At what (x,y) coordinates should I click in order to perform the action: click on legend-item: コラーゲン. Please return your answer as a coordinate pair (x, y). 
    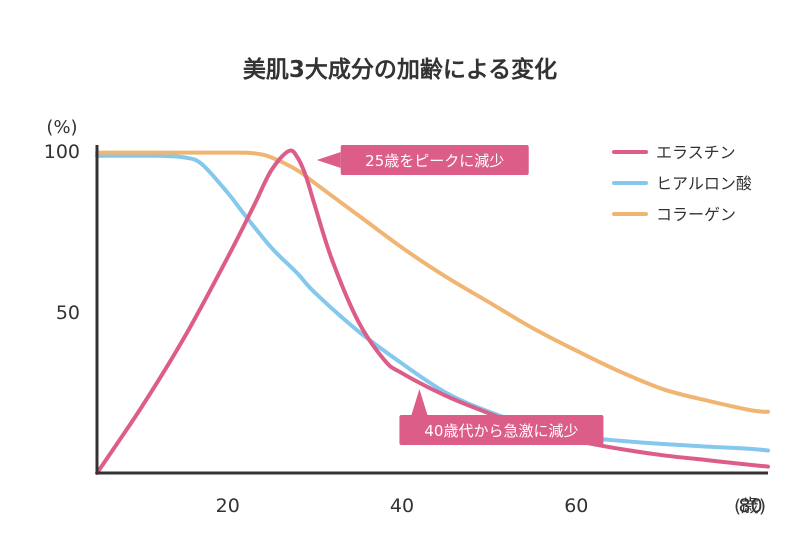
    Looking at the image, I should click on (674, 214).